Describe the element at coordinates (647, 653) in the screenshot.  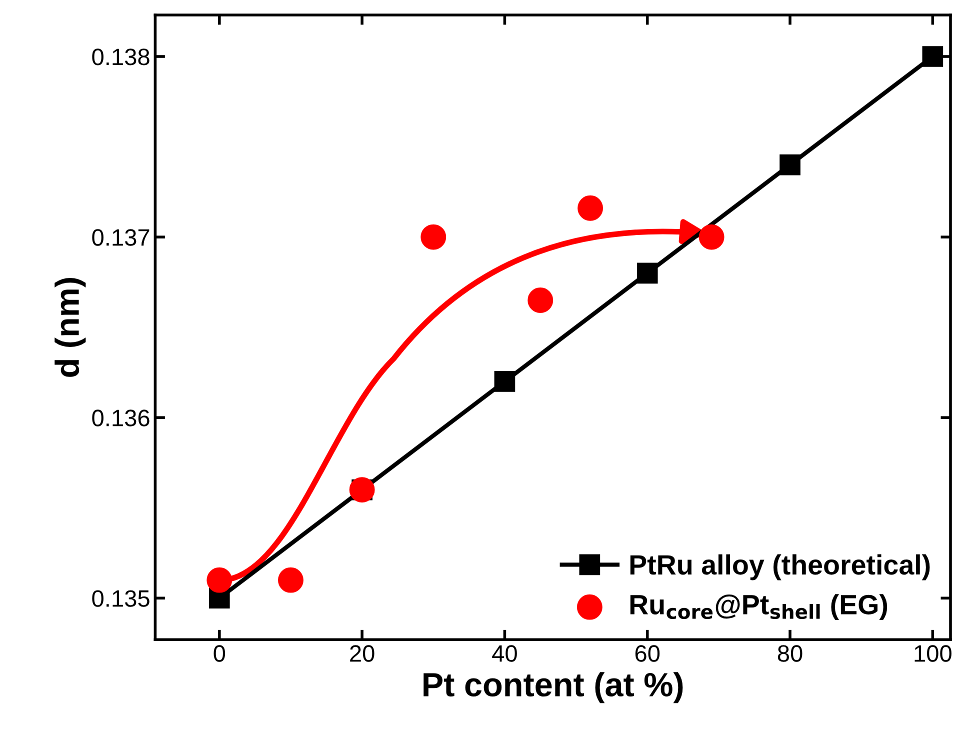
I see `x-tick-label: 60` at that location.